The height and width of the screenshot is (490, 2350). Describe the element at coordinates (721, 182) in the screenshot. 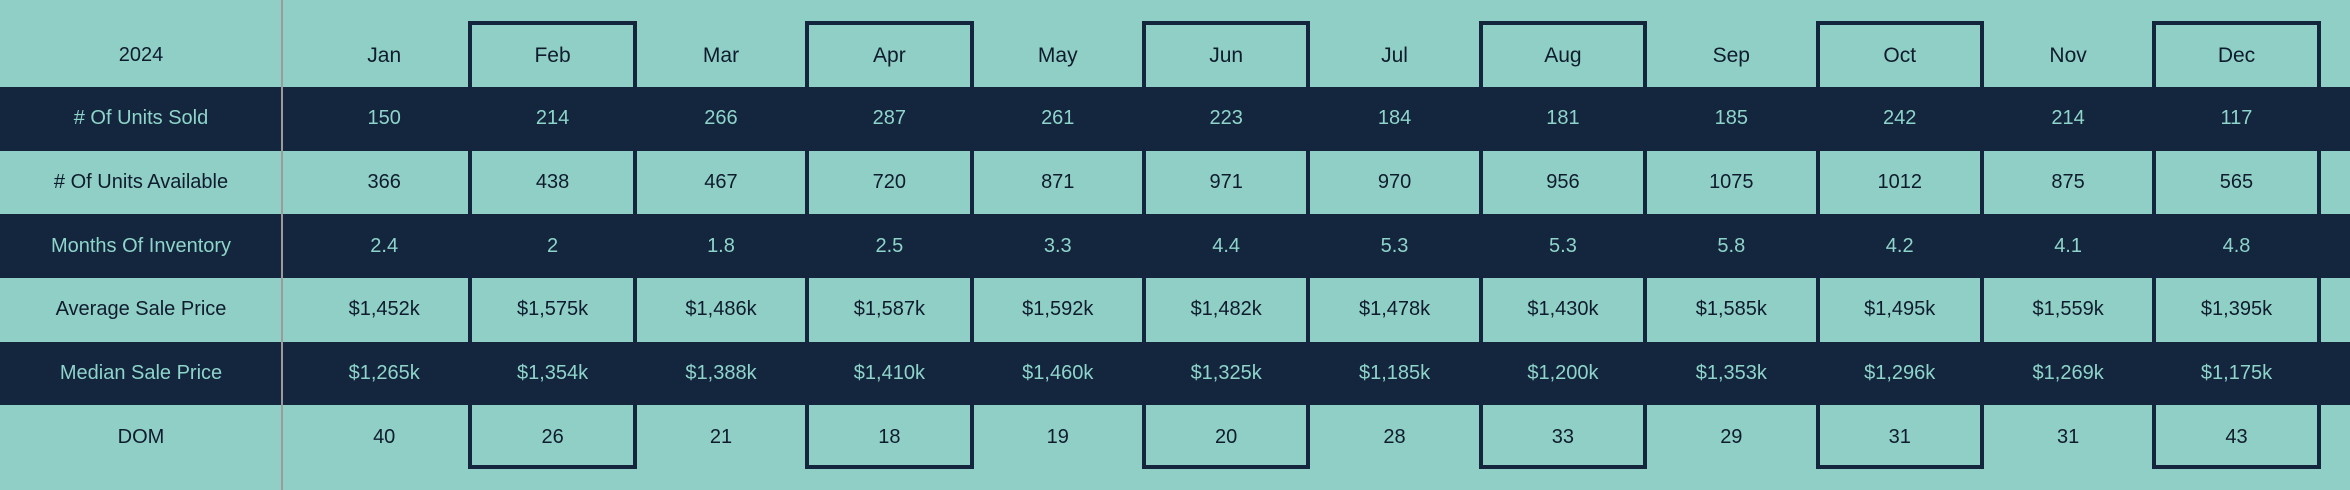

I see `value-cell: 467` at that location.